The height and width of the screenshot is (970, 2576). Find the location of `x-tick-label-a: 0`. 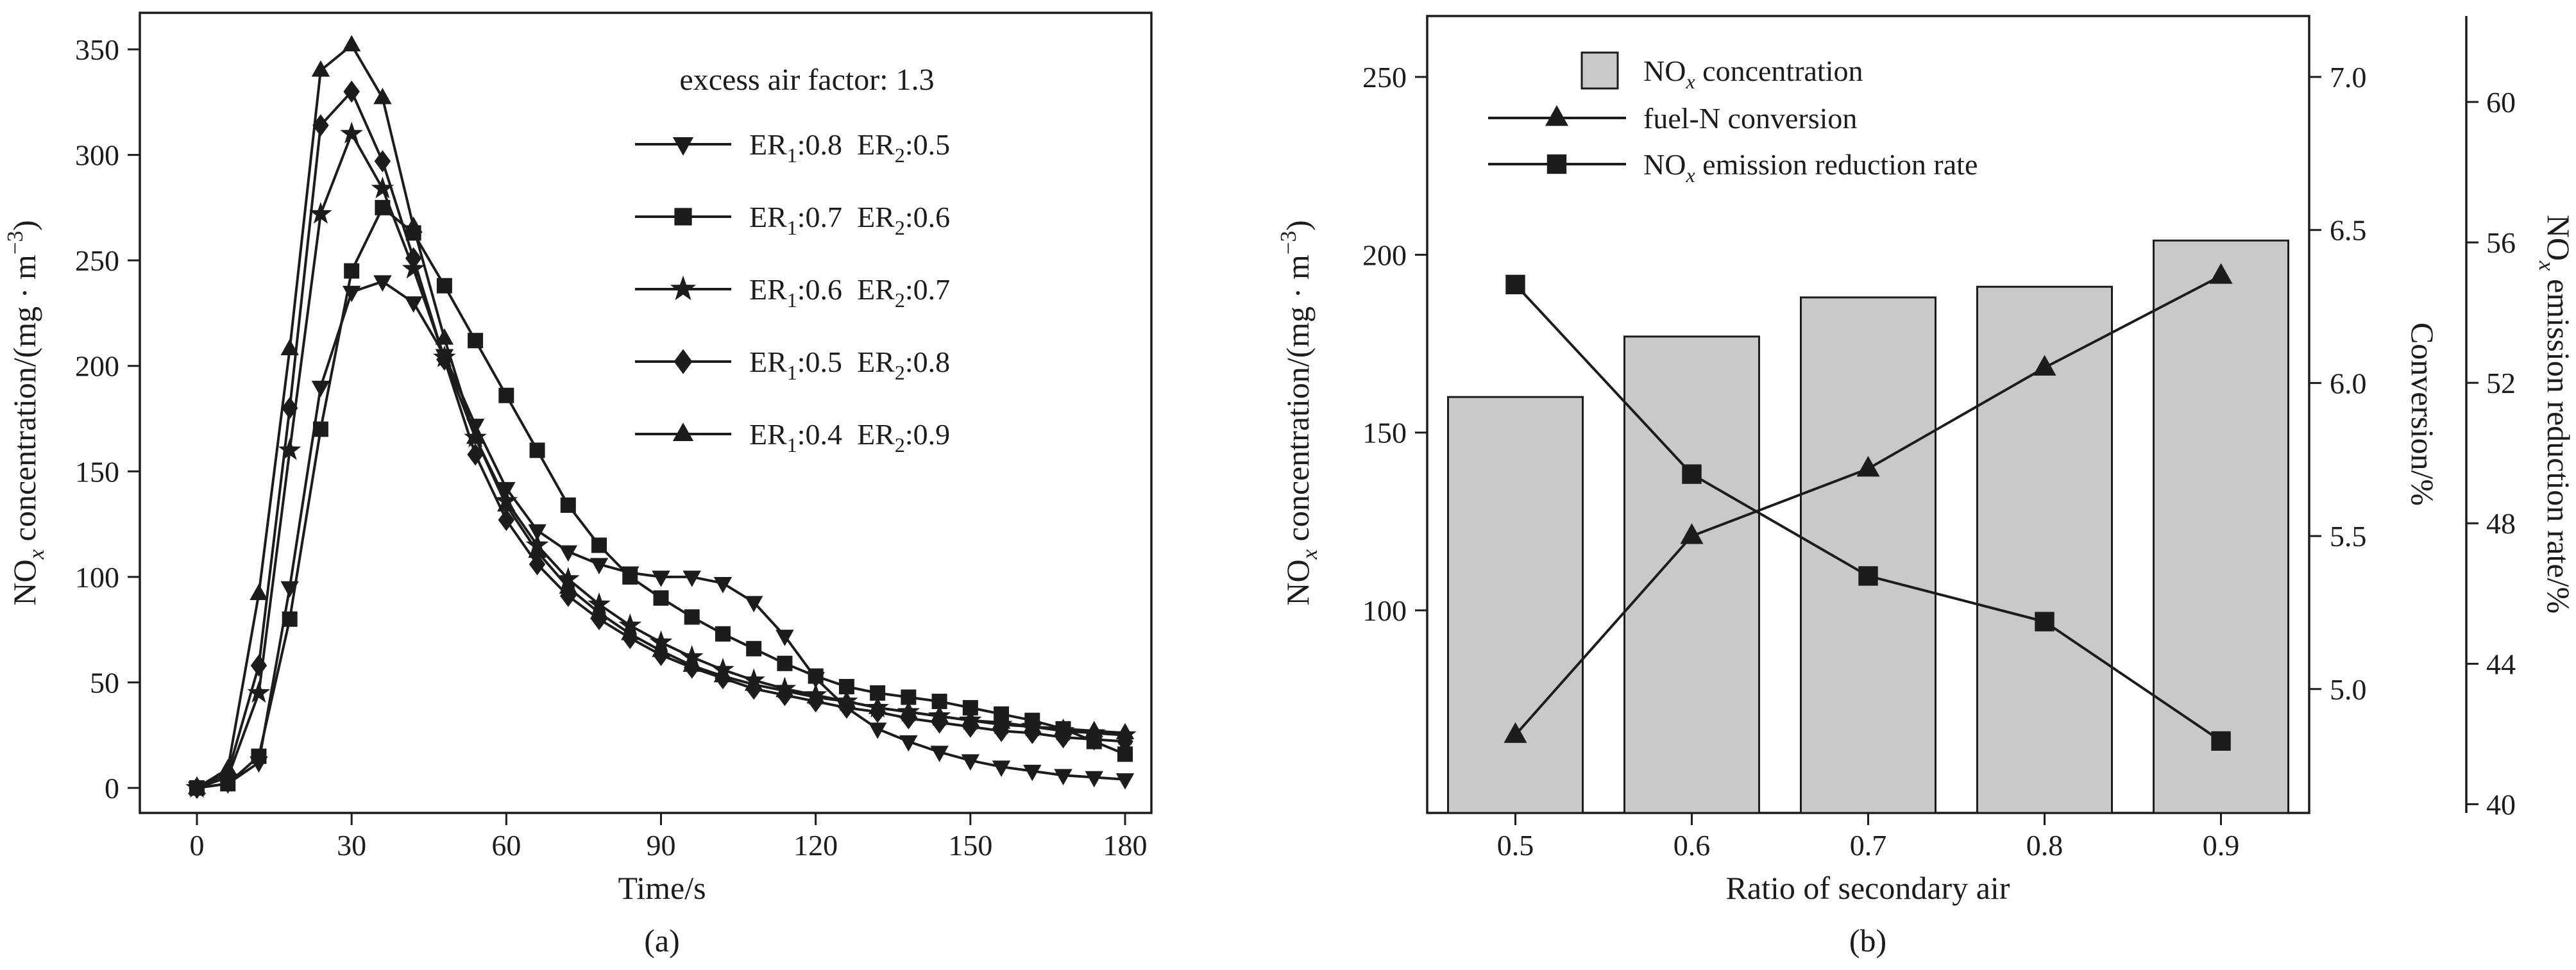

x-tick-label-a: 0 is located at coordinates (197, 845).